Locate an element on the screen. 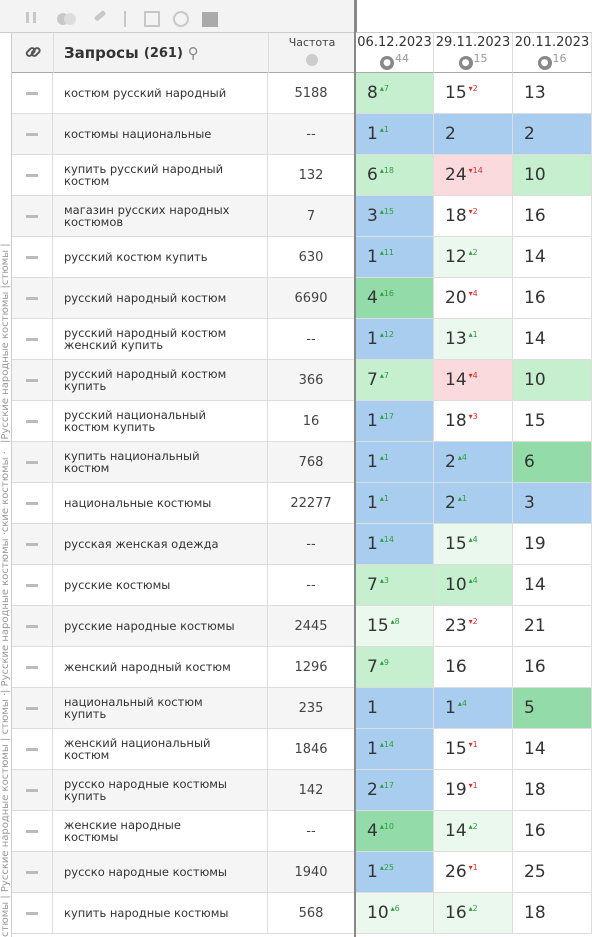 The width and height of the screenshot is (592, 937). frequency: 132 is located at coordinates (311, 175).